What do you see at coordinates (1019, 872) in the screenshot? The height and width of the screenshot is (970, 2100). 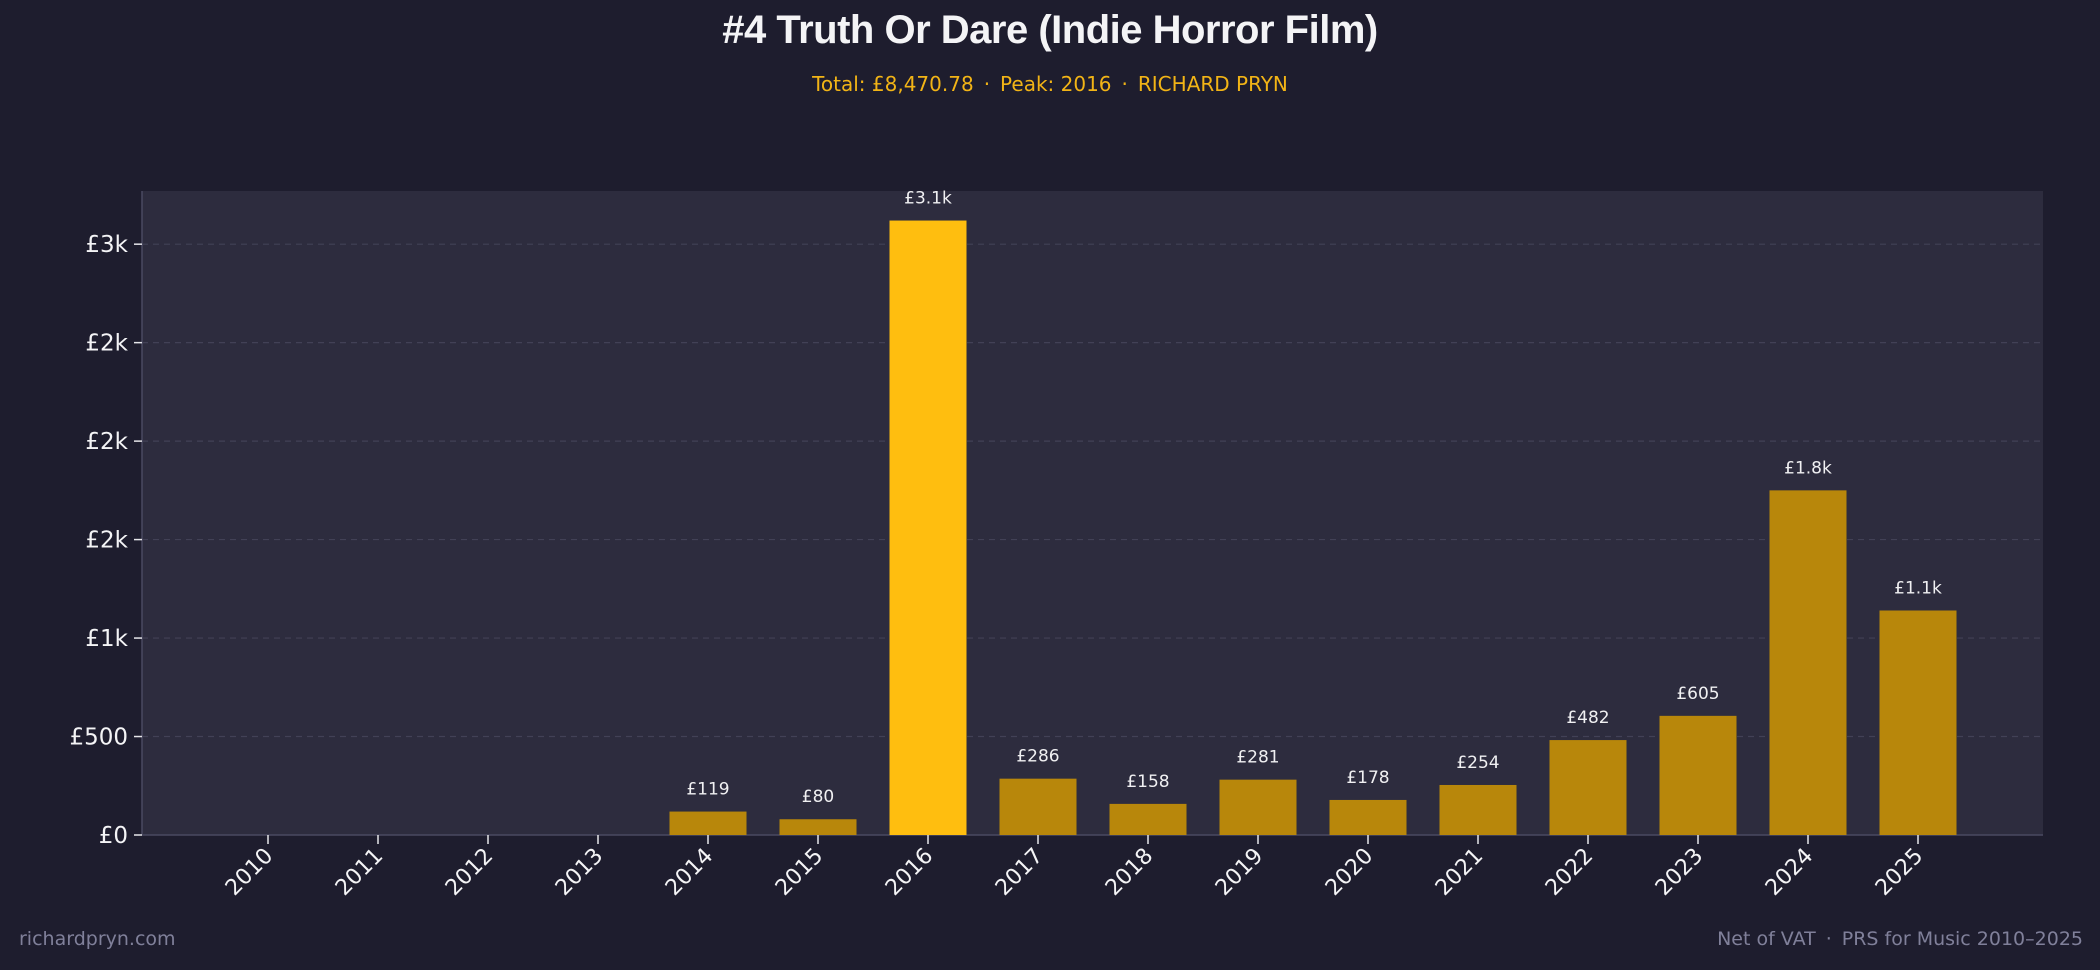 I see `x-tick-label: 2017` at bounding box center [1019, 872].